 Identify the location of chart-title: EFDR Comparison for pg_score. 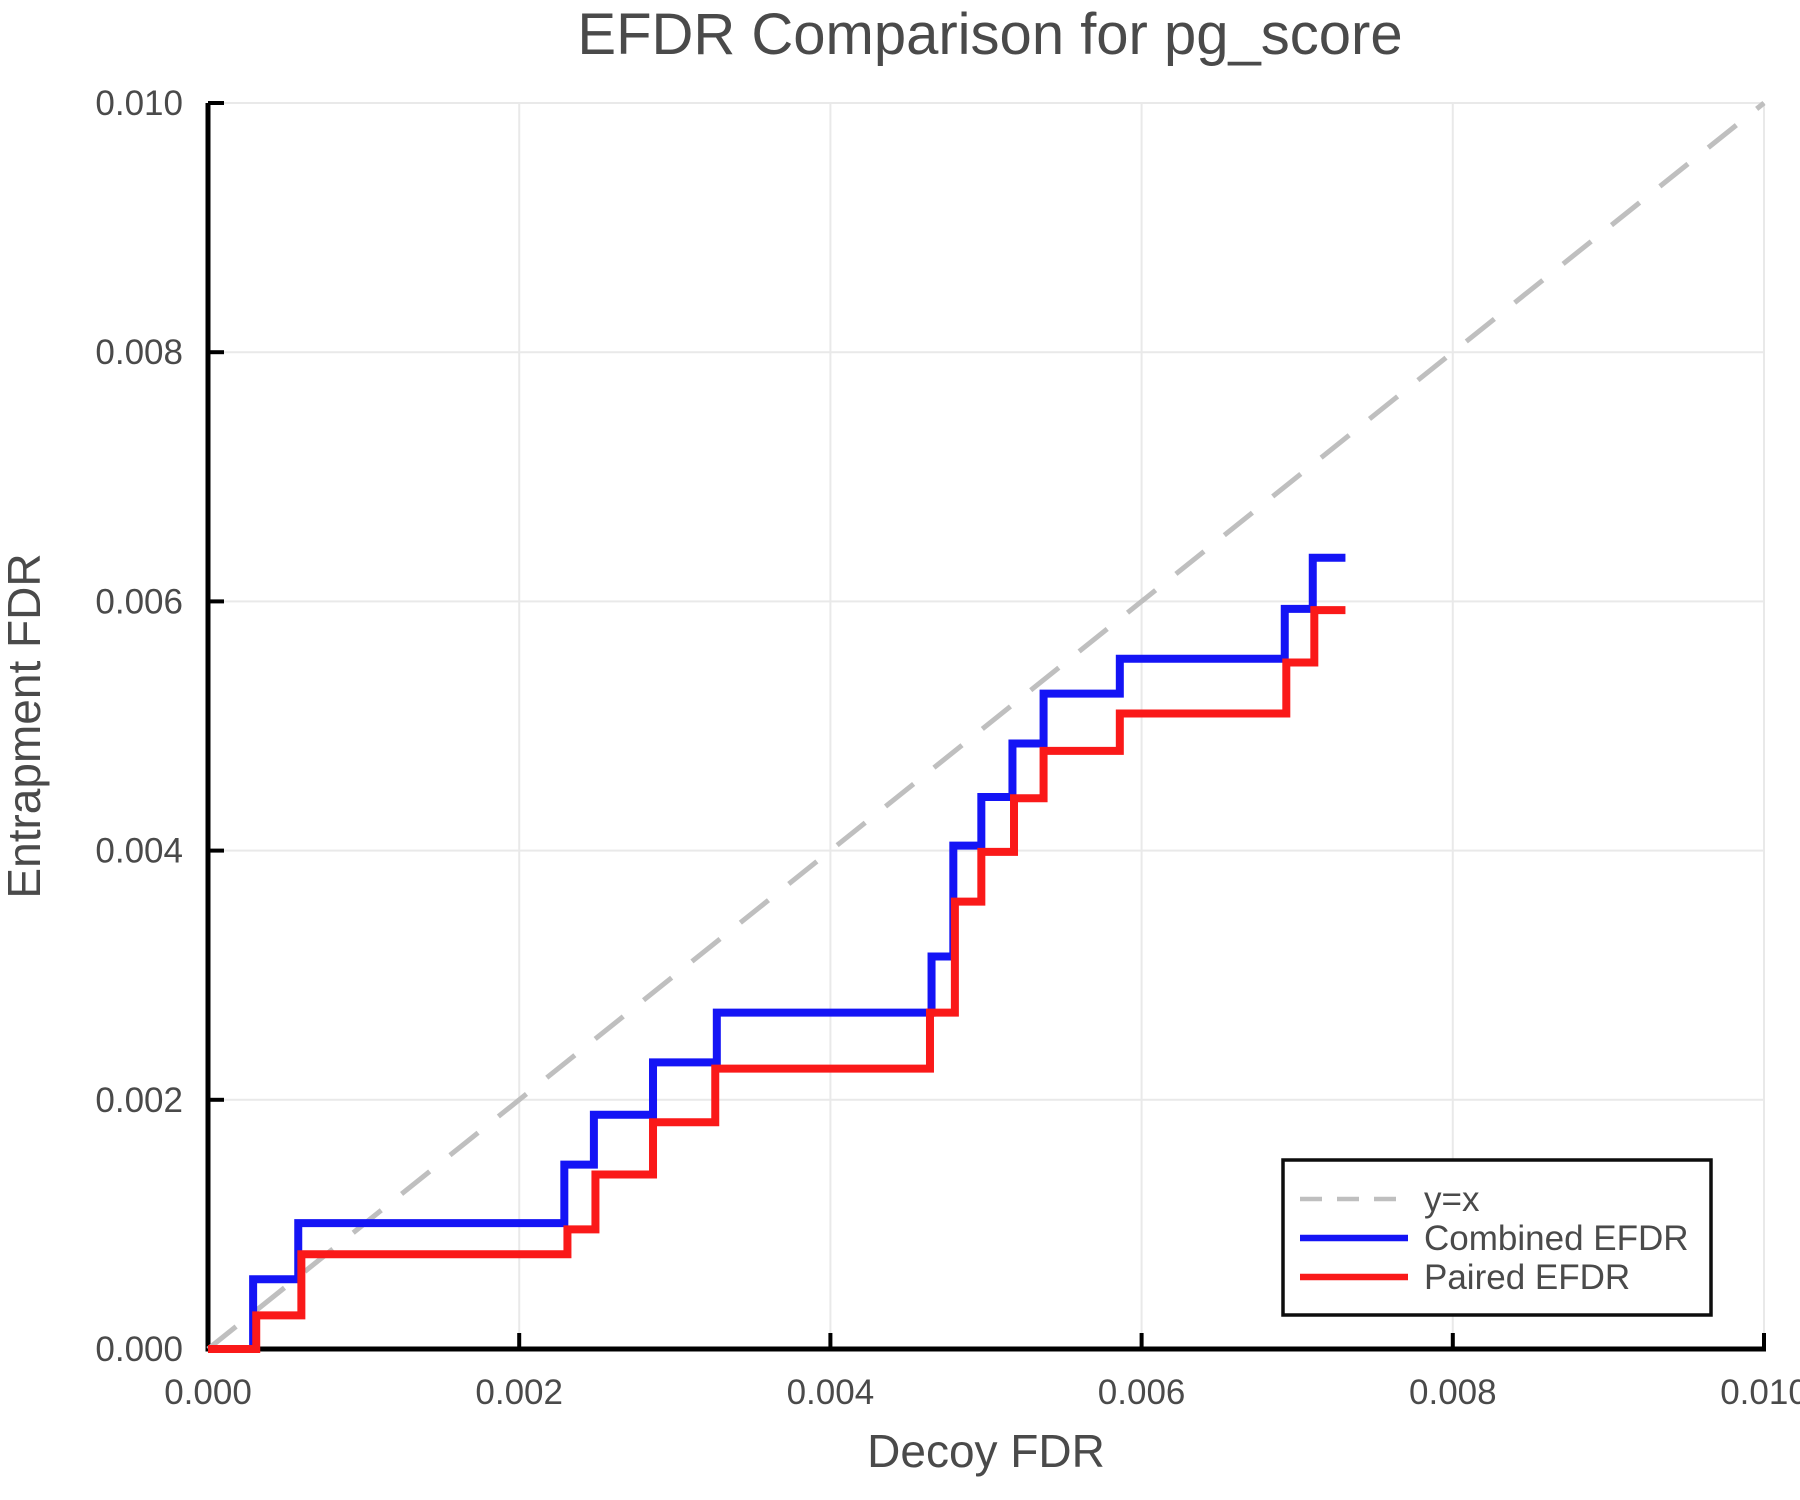
(989, 34).